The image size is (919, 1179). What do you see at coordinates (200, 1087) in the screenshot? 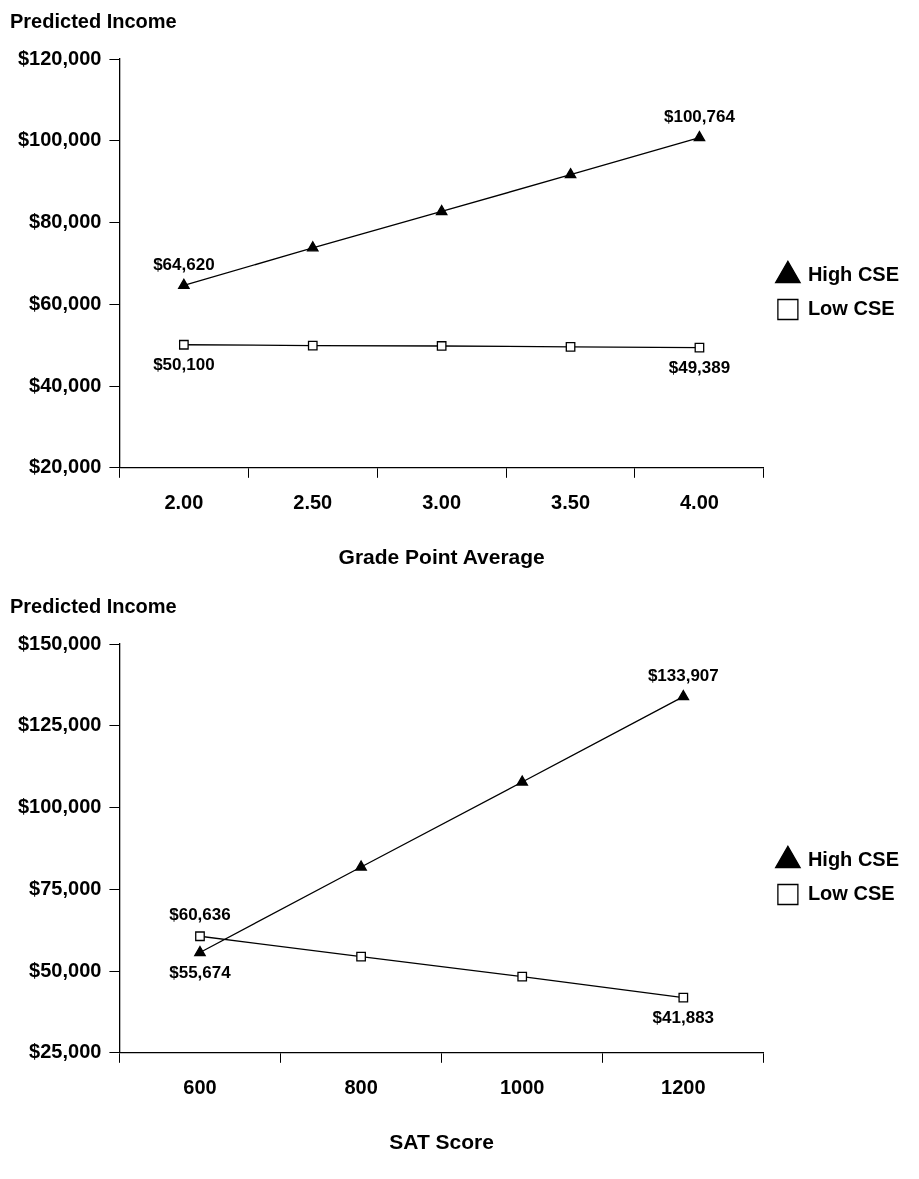
I see `x-tick-label: 600` at bounding box center [200, 1087].